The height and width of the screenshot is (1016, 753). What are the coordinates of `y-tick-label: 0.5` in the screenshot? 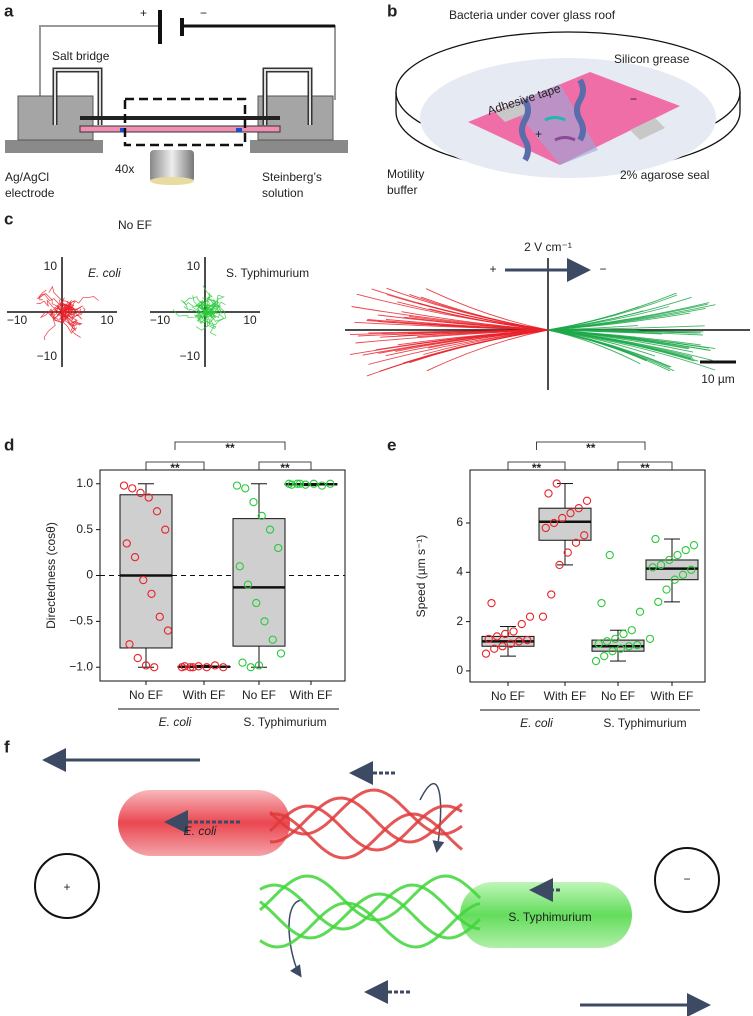 It's located at (84, 529).